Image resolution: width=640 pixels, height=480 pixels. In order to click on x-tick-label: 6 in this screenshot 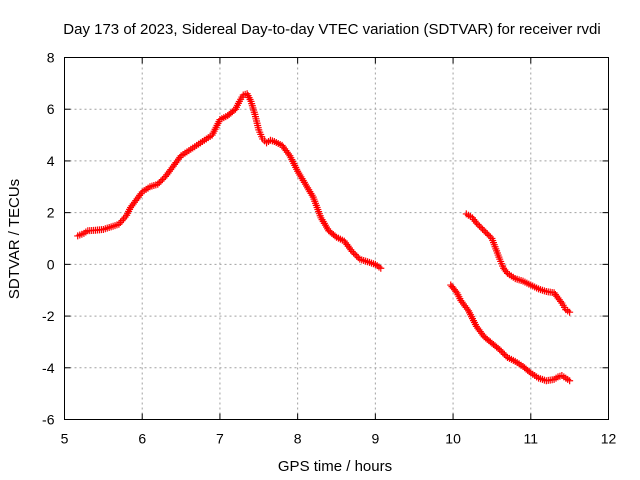, I will do `click(142, 439)`.